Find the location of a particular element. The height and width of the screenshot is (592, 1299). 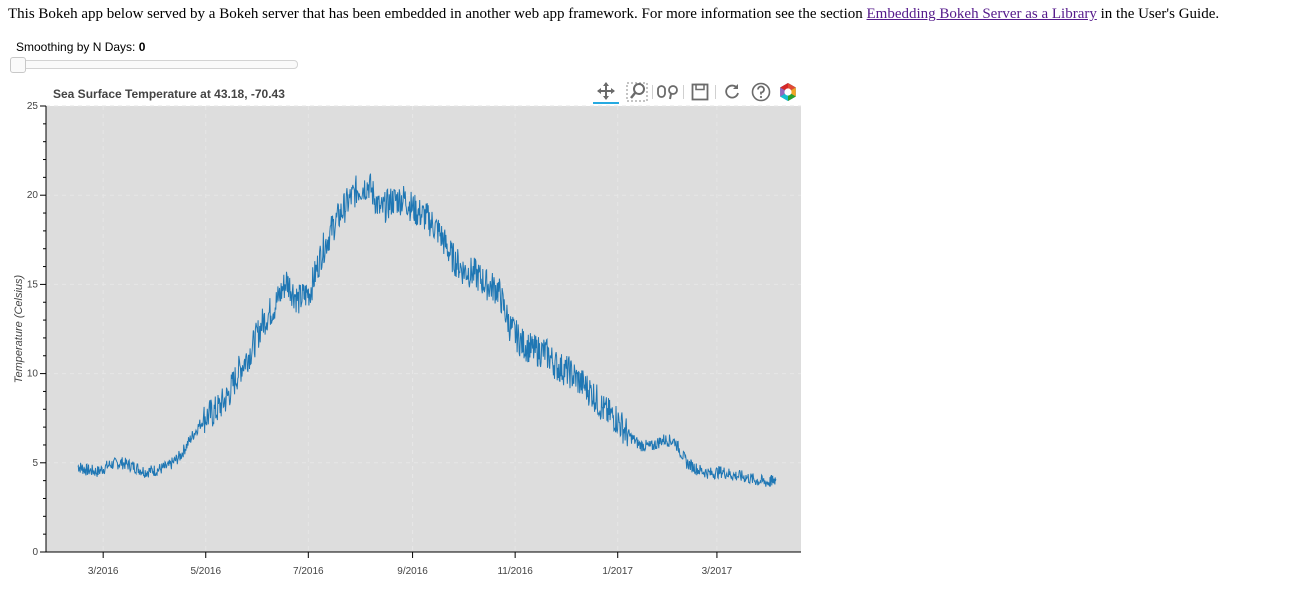

slider-handle is located at coordinates (18, 65).